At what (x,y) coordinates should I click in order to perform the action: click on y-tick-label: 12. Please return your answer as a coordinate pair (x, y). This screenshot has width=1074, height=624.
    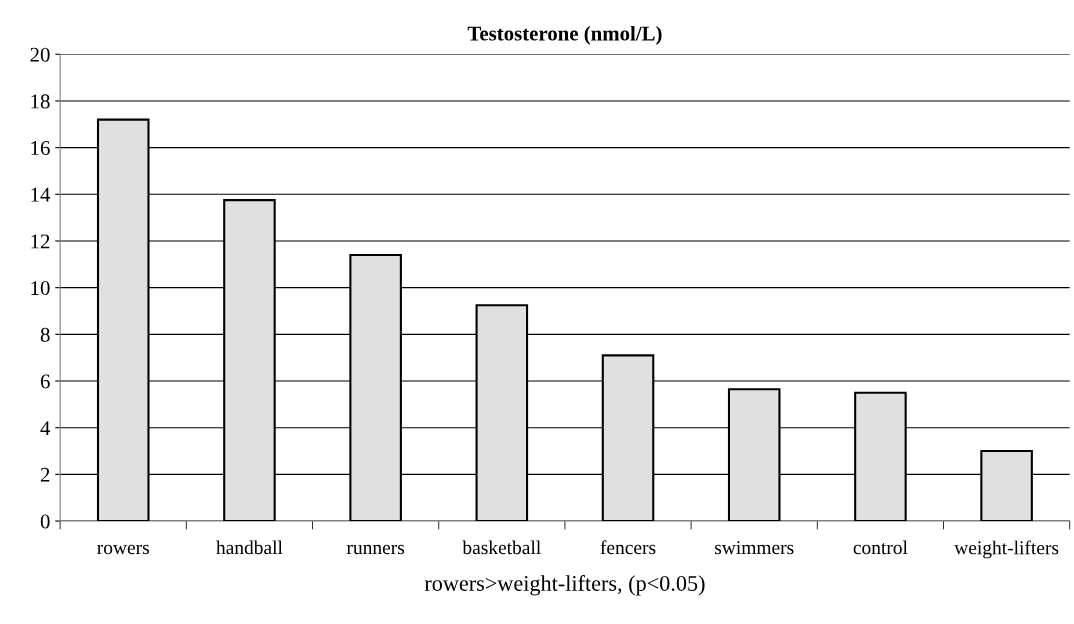
    Looking at the image, I should click on (40, 241).